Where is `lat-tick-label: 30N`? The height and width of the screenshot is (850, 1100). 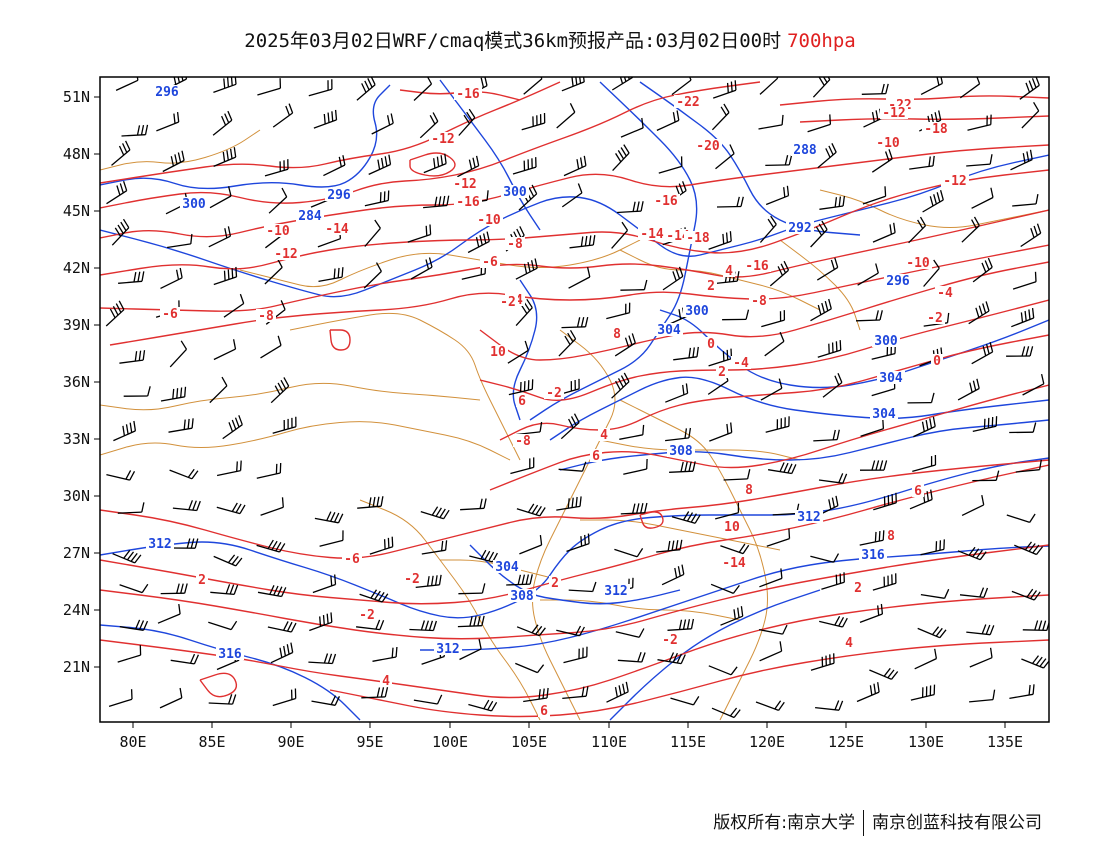
lat-tick-label: 30N is located at coordinates (76, 496).